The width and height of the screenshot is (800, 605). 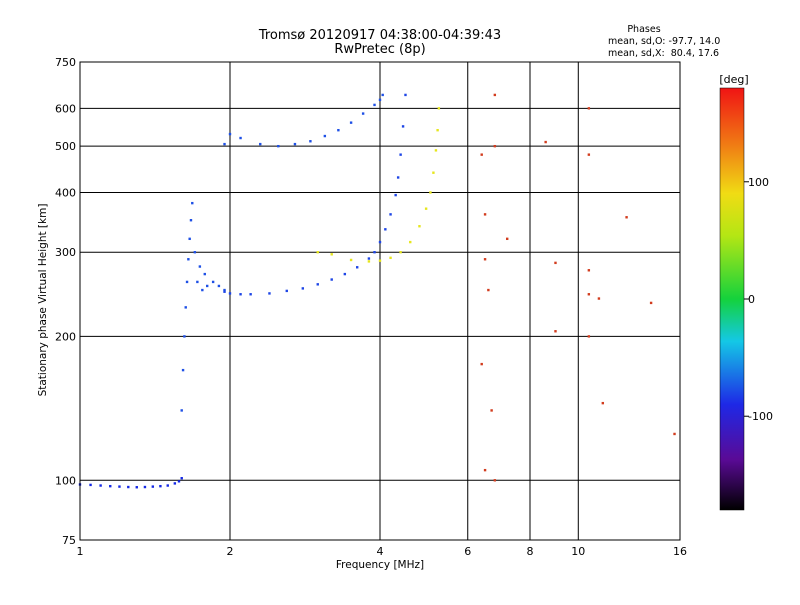 I want to click on y-tick-label: 200, so click(x=65, y=336).